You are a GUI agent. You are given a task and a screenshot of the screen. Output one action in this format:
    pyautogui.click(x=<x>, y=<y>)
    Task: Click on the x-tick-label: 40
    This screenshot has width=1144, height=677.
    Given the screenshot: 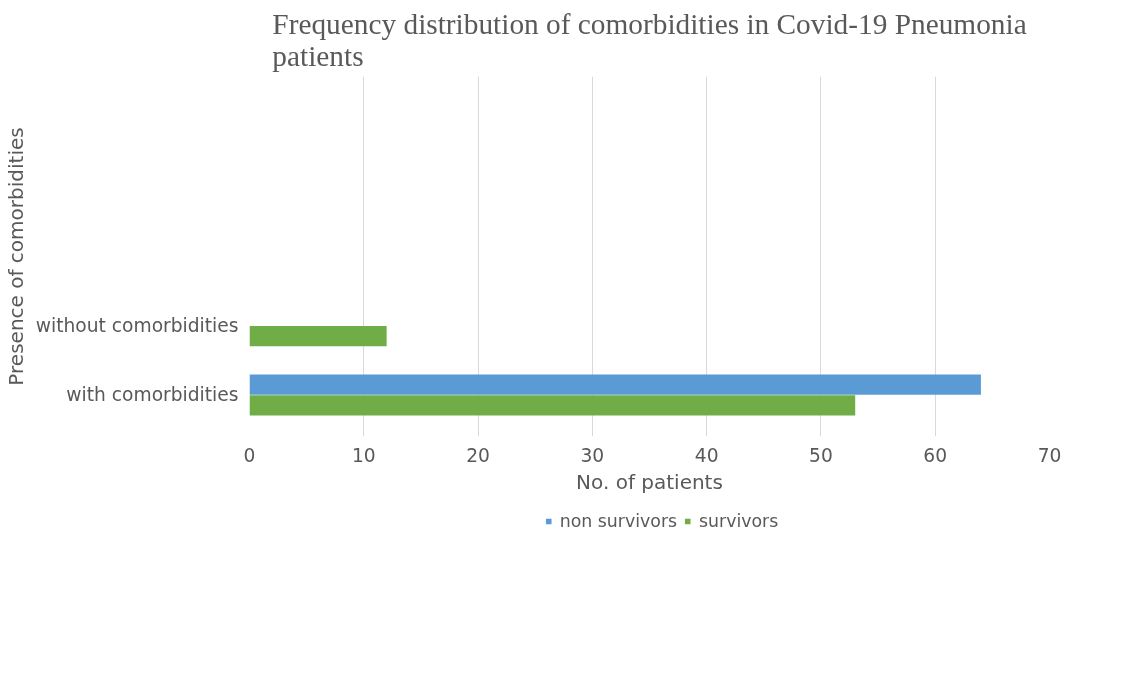 What is the action you would take?
    pyautogui.click(x=706, y=455)
    